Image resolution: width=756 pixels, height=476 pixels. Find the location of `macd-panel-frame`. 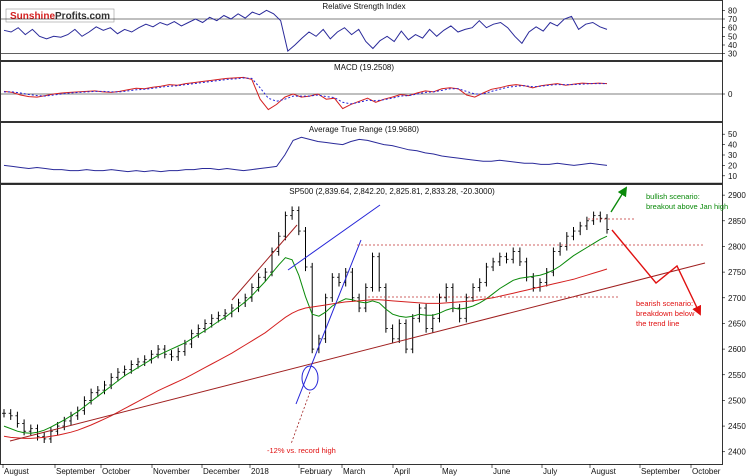

macd-panel-frame is located at coordinates (361, 91).